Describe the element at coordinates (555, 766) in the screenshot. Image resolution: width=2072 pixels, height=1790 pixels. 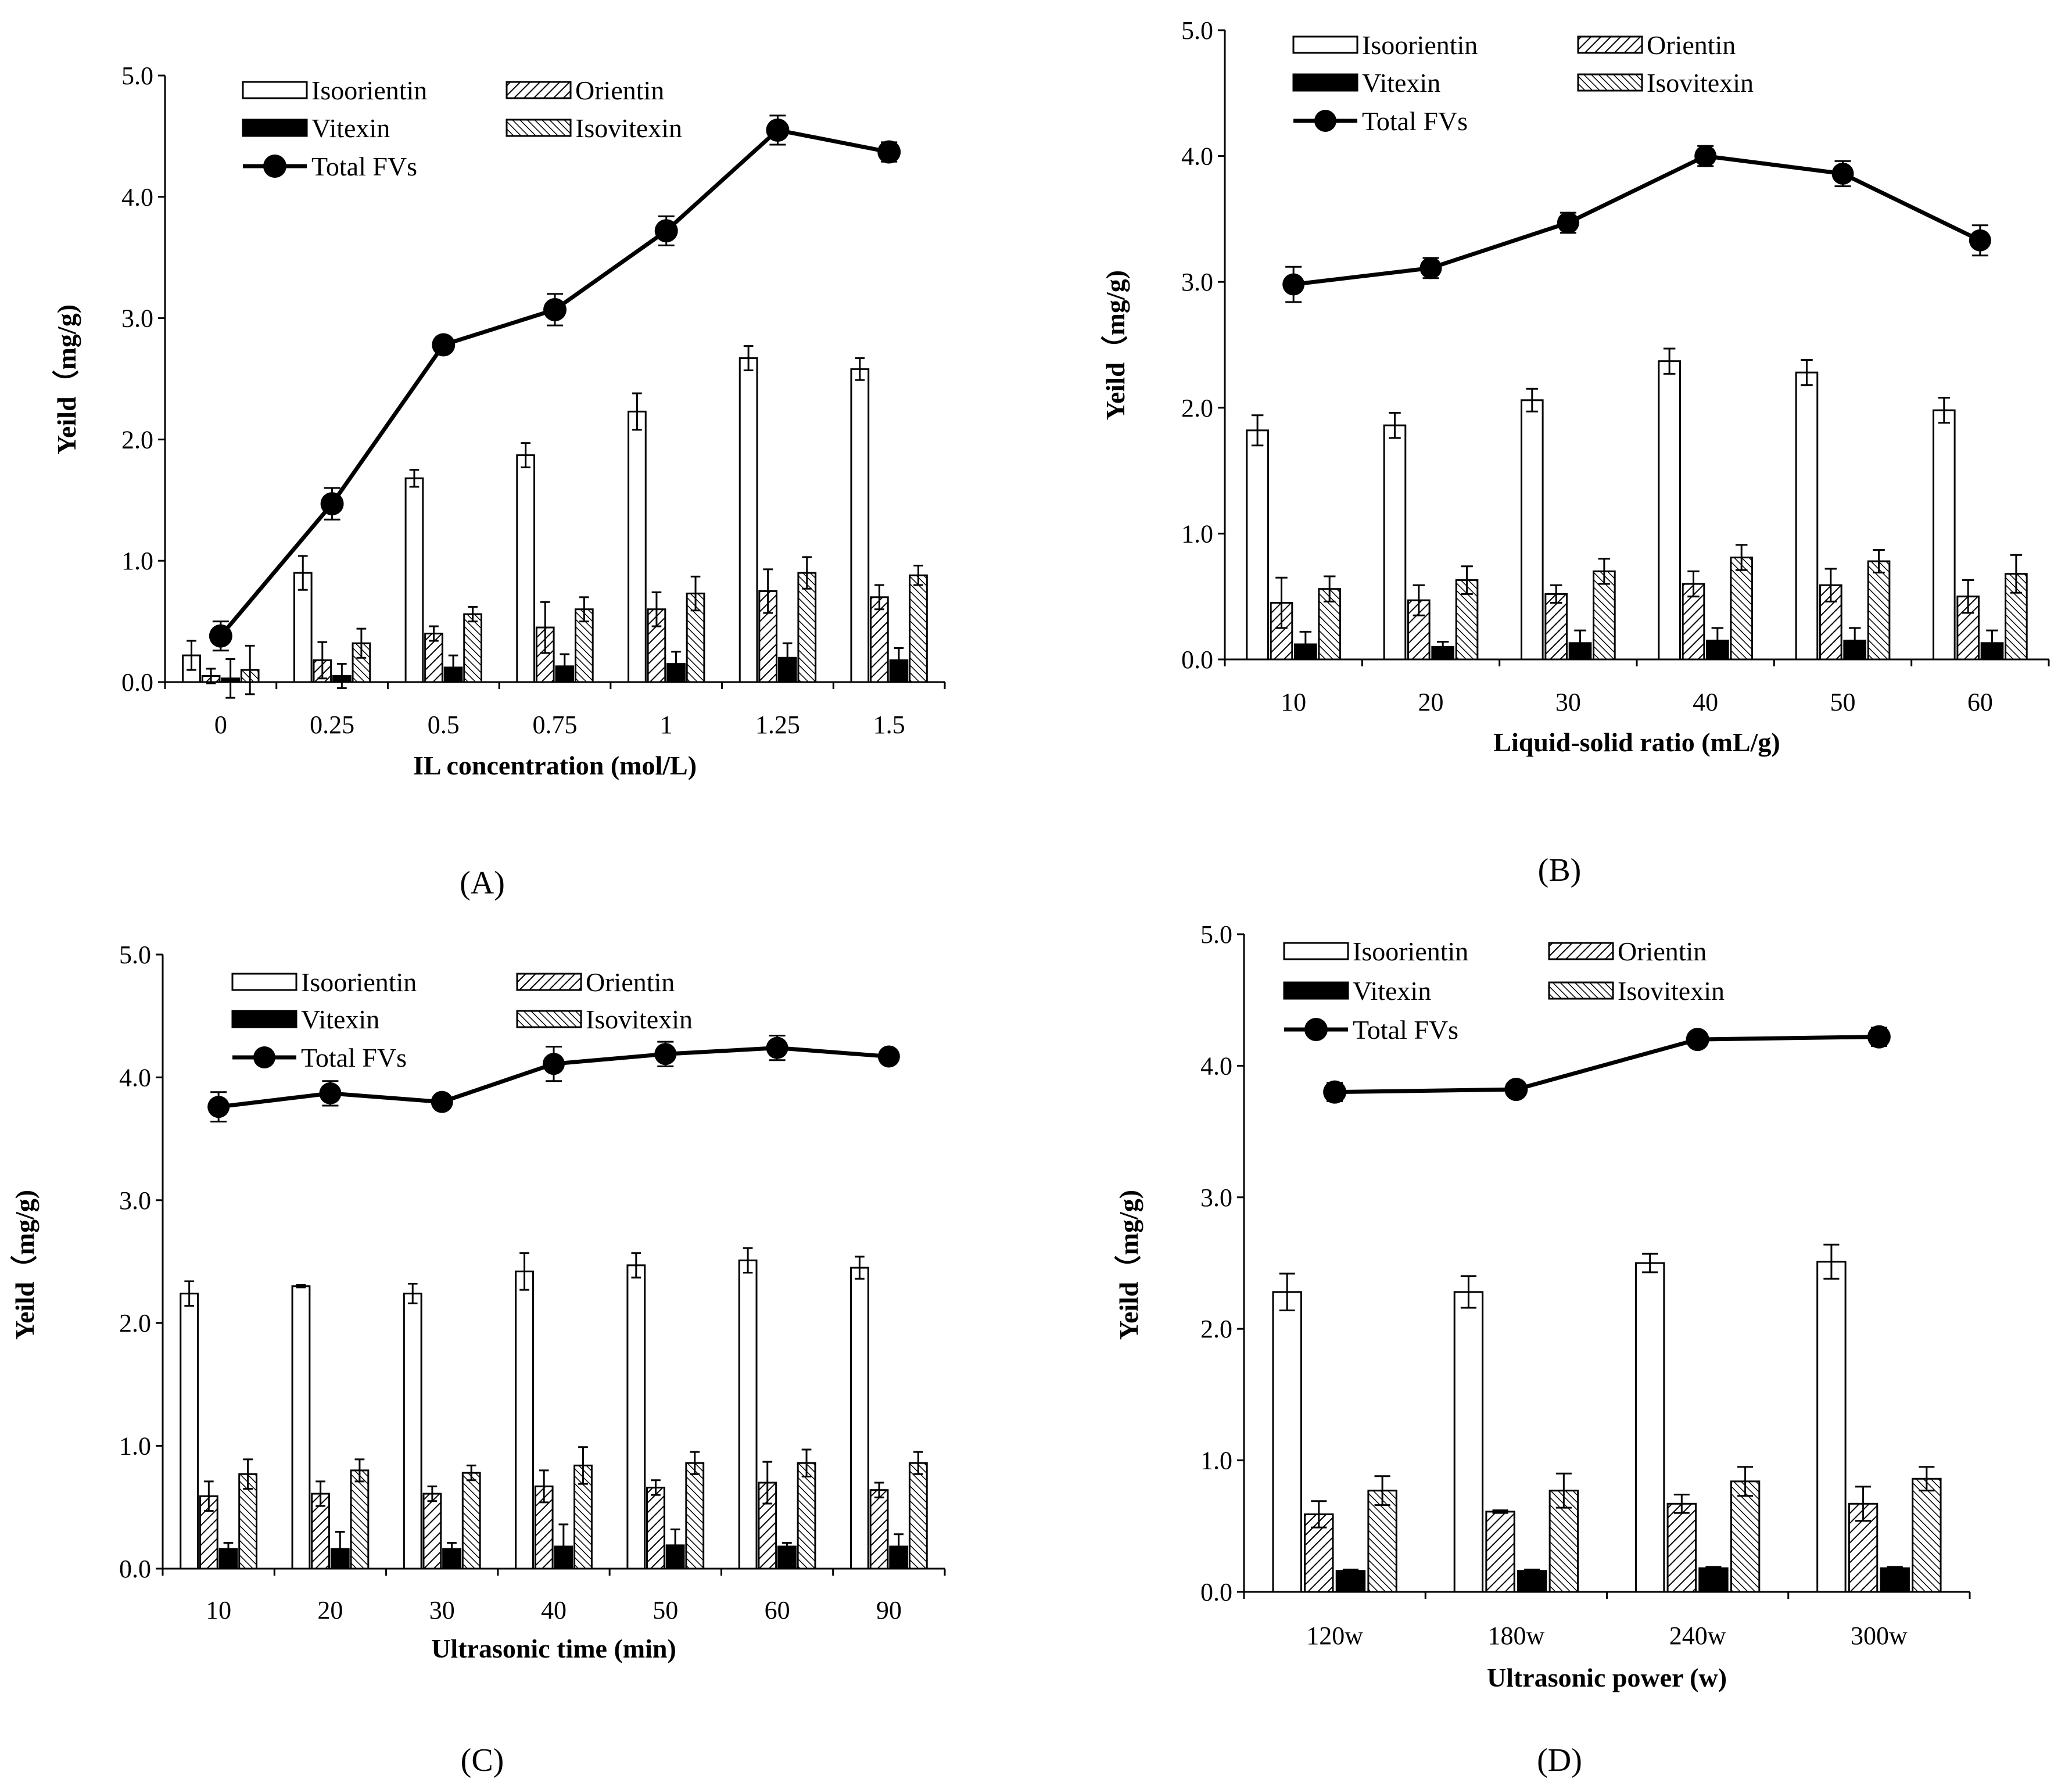
I see `x-axis-title: IL concentration (mol/L)` at that location.